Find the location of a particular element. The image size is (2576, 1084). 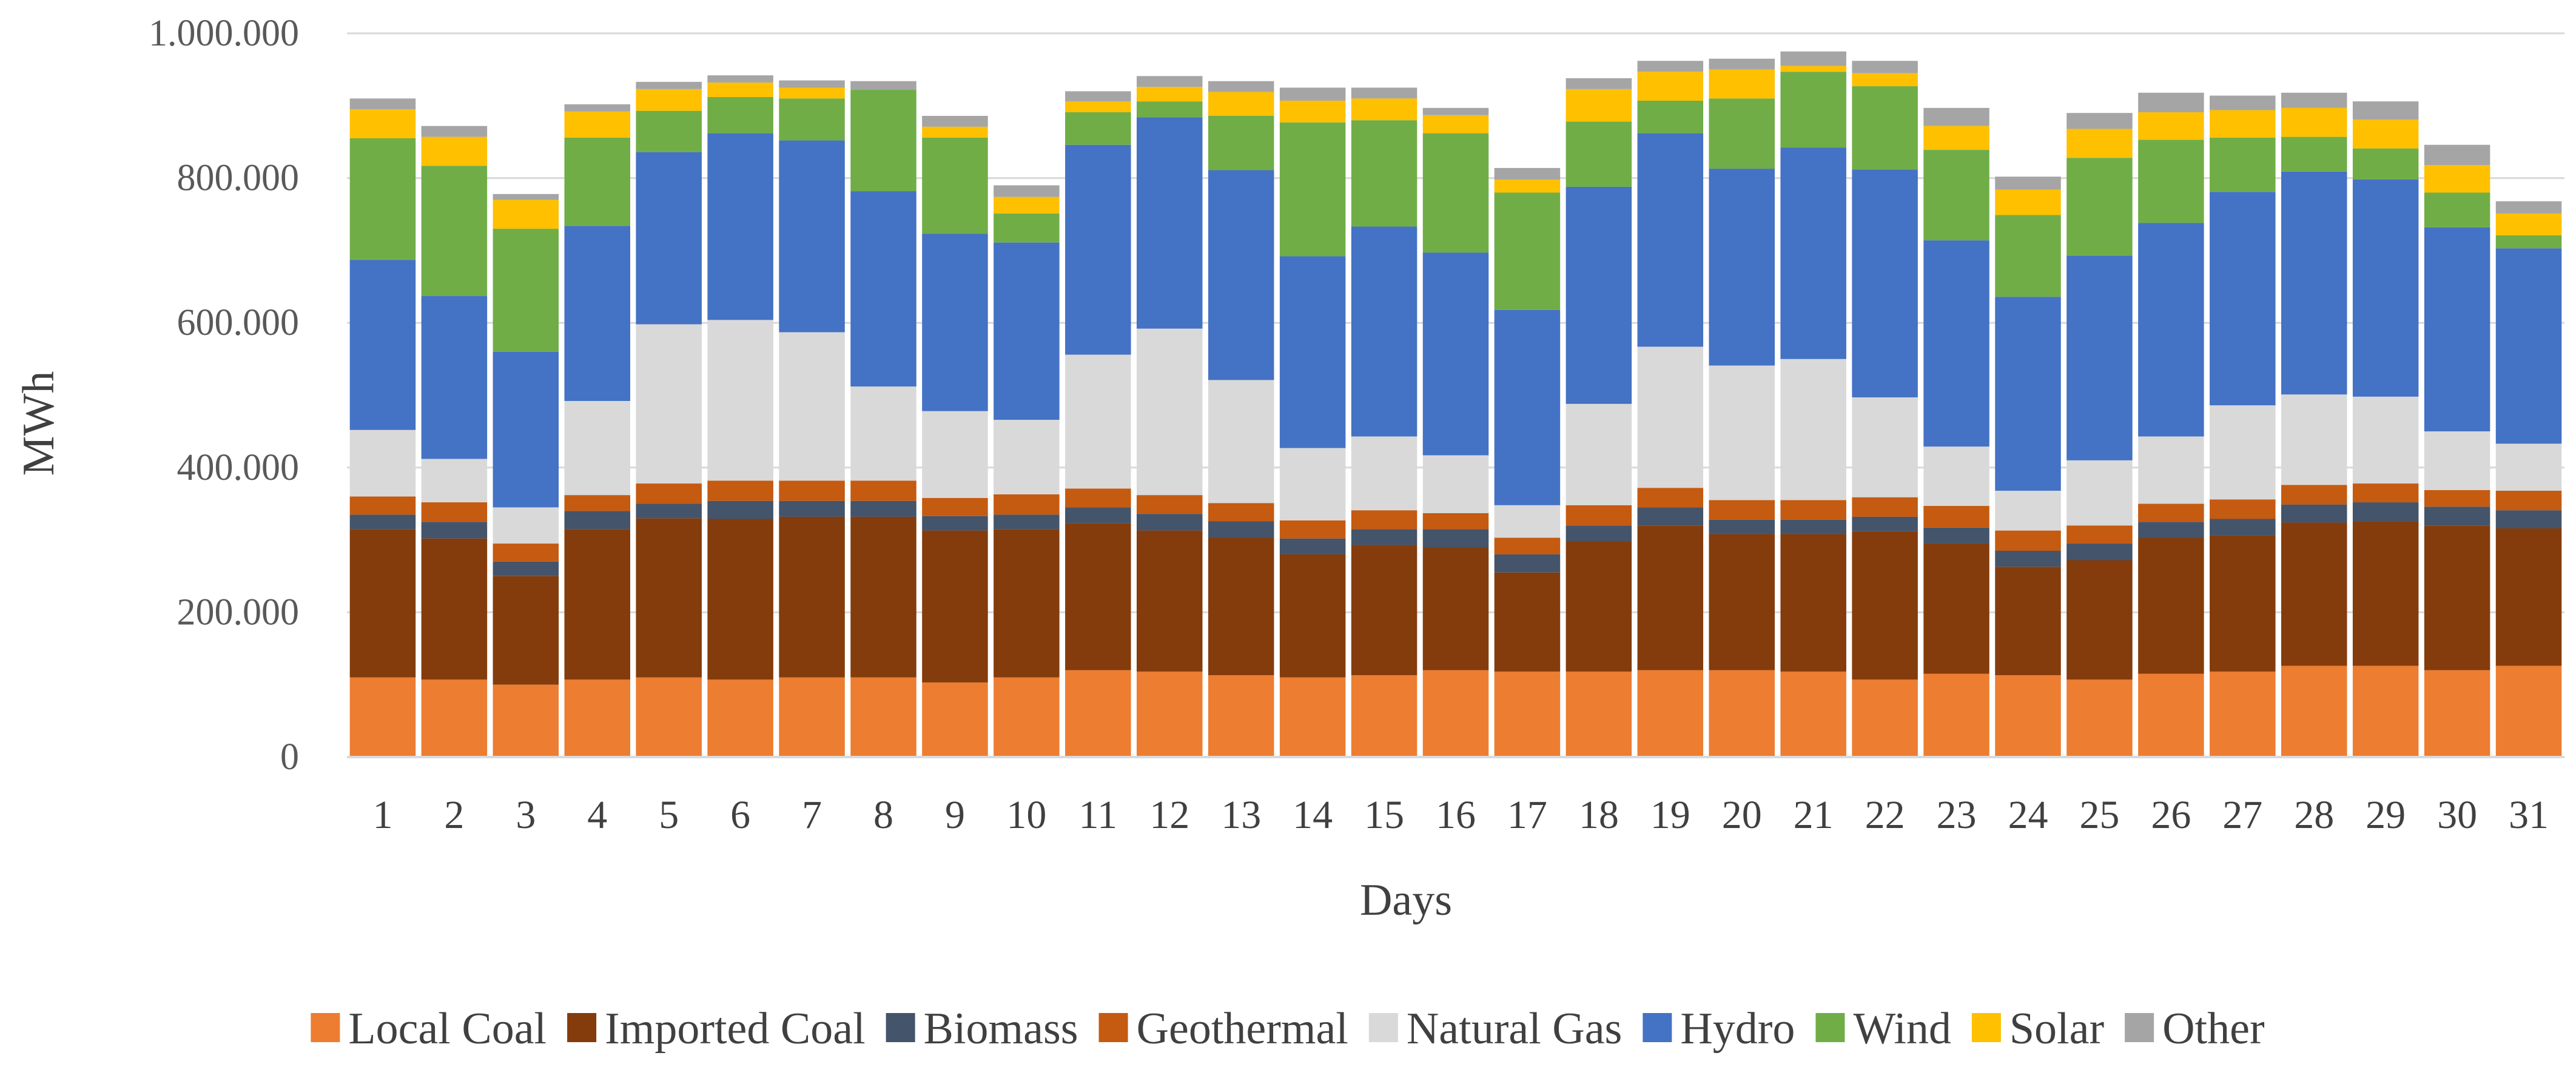

y-tick-label: 1.000.000 is located at coordinates (224, 33).